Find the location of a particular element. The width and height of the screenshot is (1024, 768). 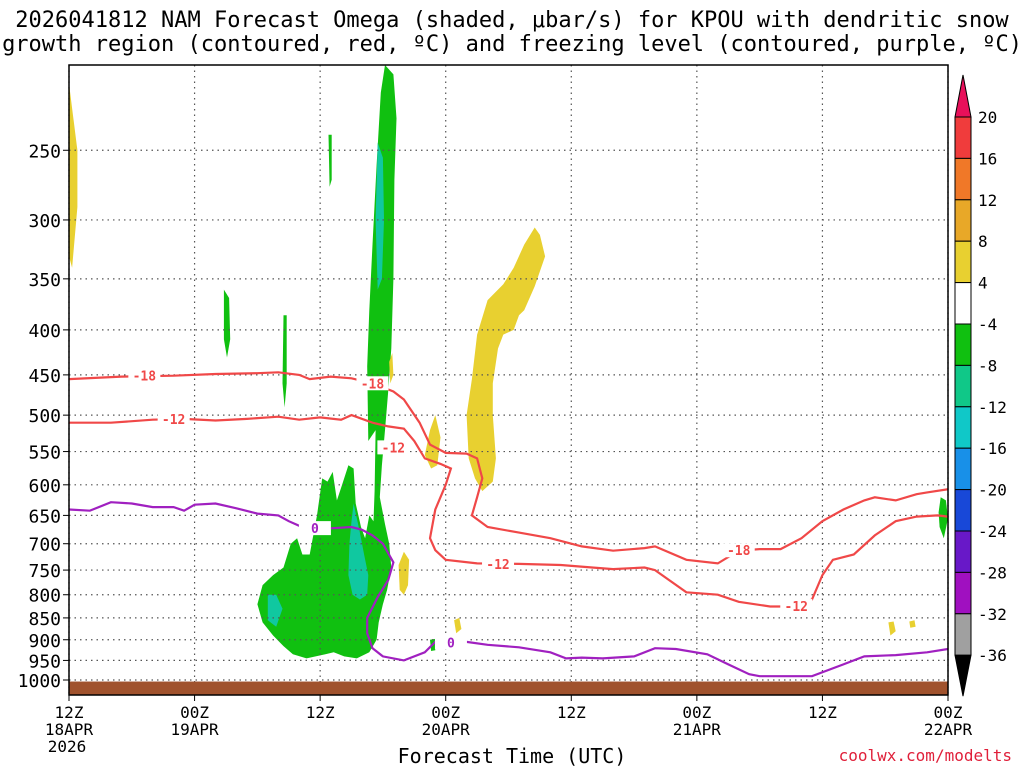

x-tick-label-24-0: 12Z is located at coordinates (320, 712).